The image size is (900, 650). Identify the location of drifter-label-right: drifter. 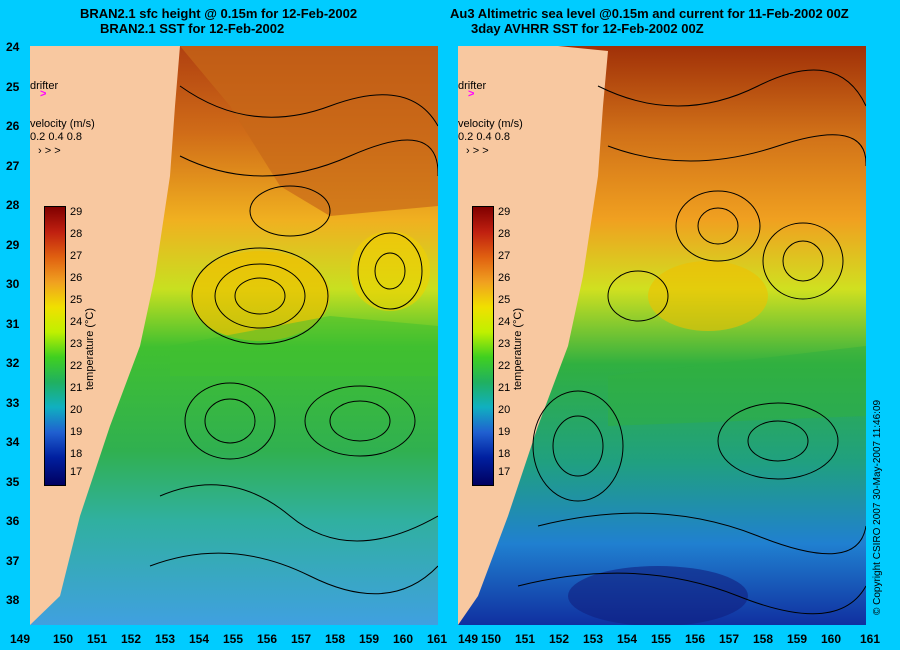
(472, 86).